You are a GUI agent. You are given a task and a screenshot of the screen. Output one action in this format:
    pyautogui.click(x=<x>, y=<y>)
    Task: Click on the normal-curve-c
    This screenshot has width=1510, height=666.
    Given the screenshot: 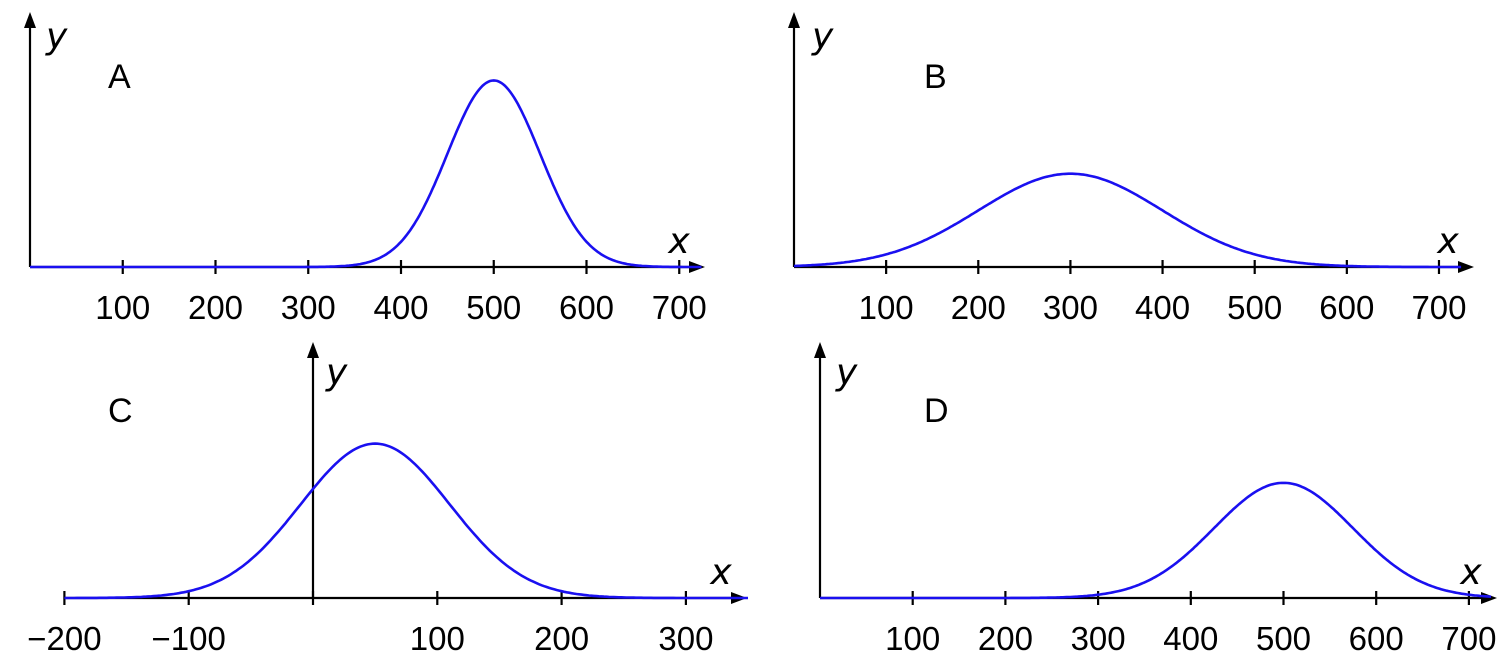 What is the action you would take?
    pyautogui.click(x=406, y=521)
    